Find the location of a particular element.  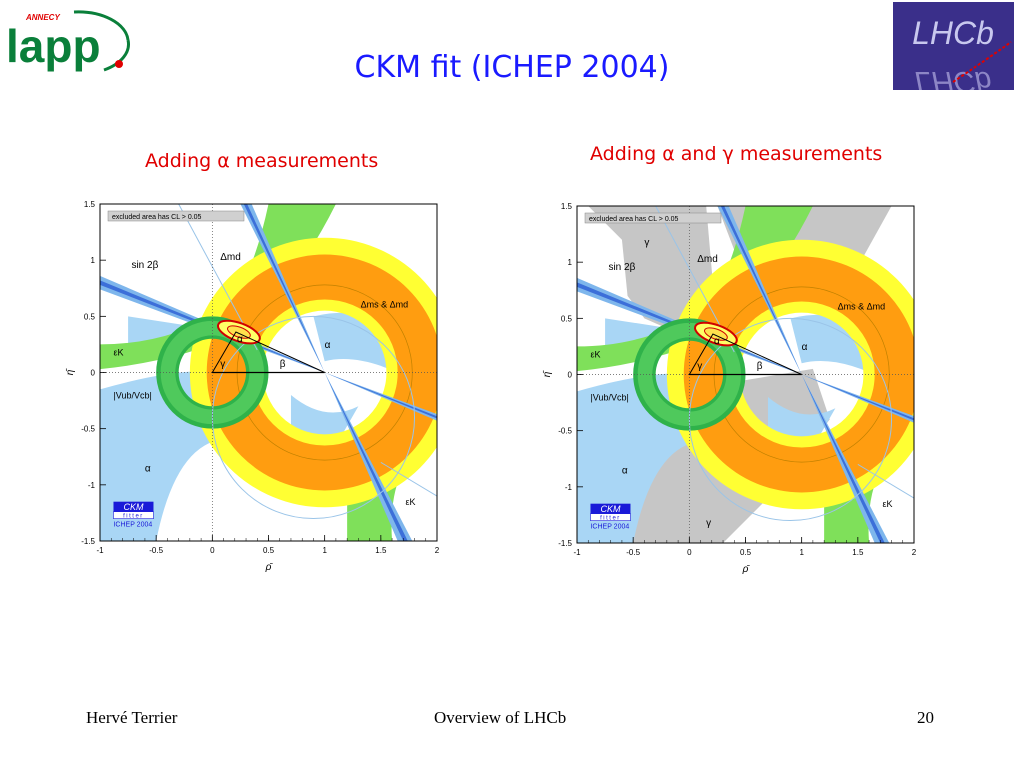

lapp-annecy-text: ANNECY is located at coordinates (42, 17).